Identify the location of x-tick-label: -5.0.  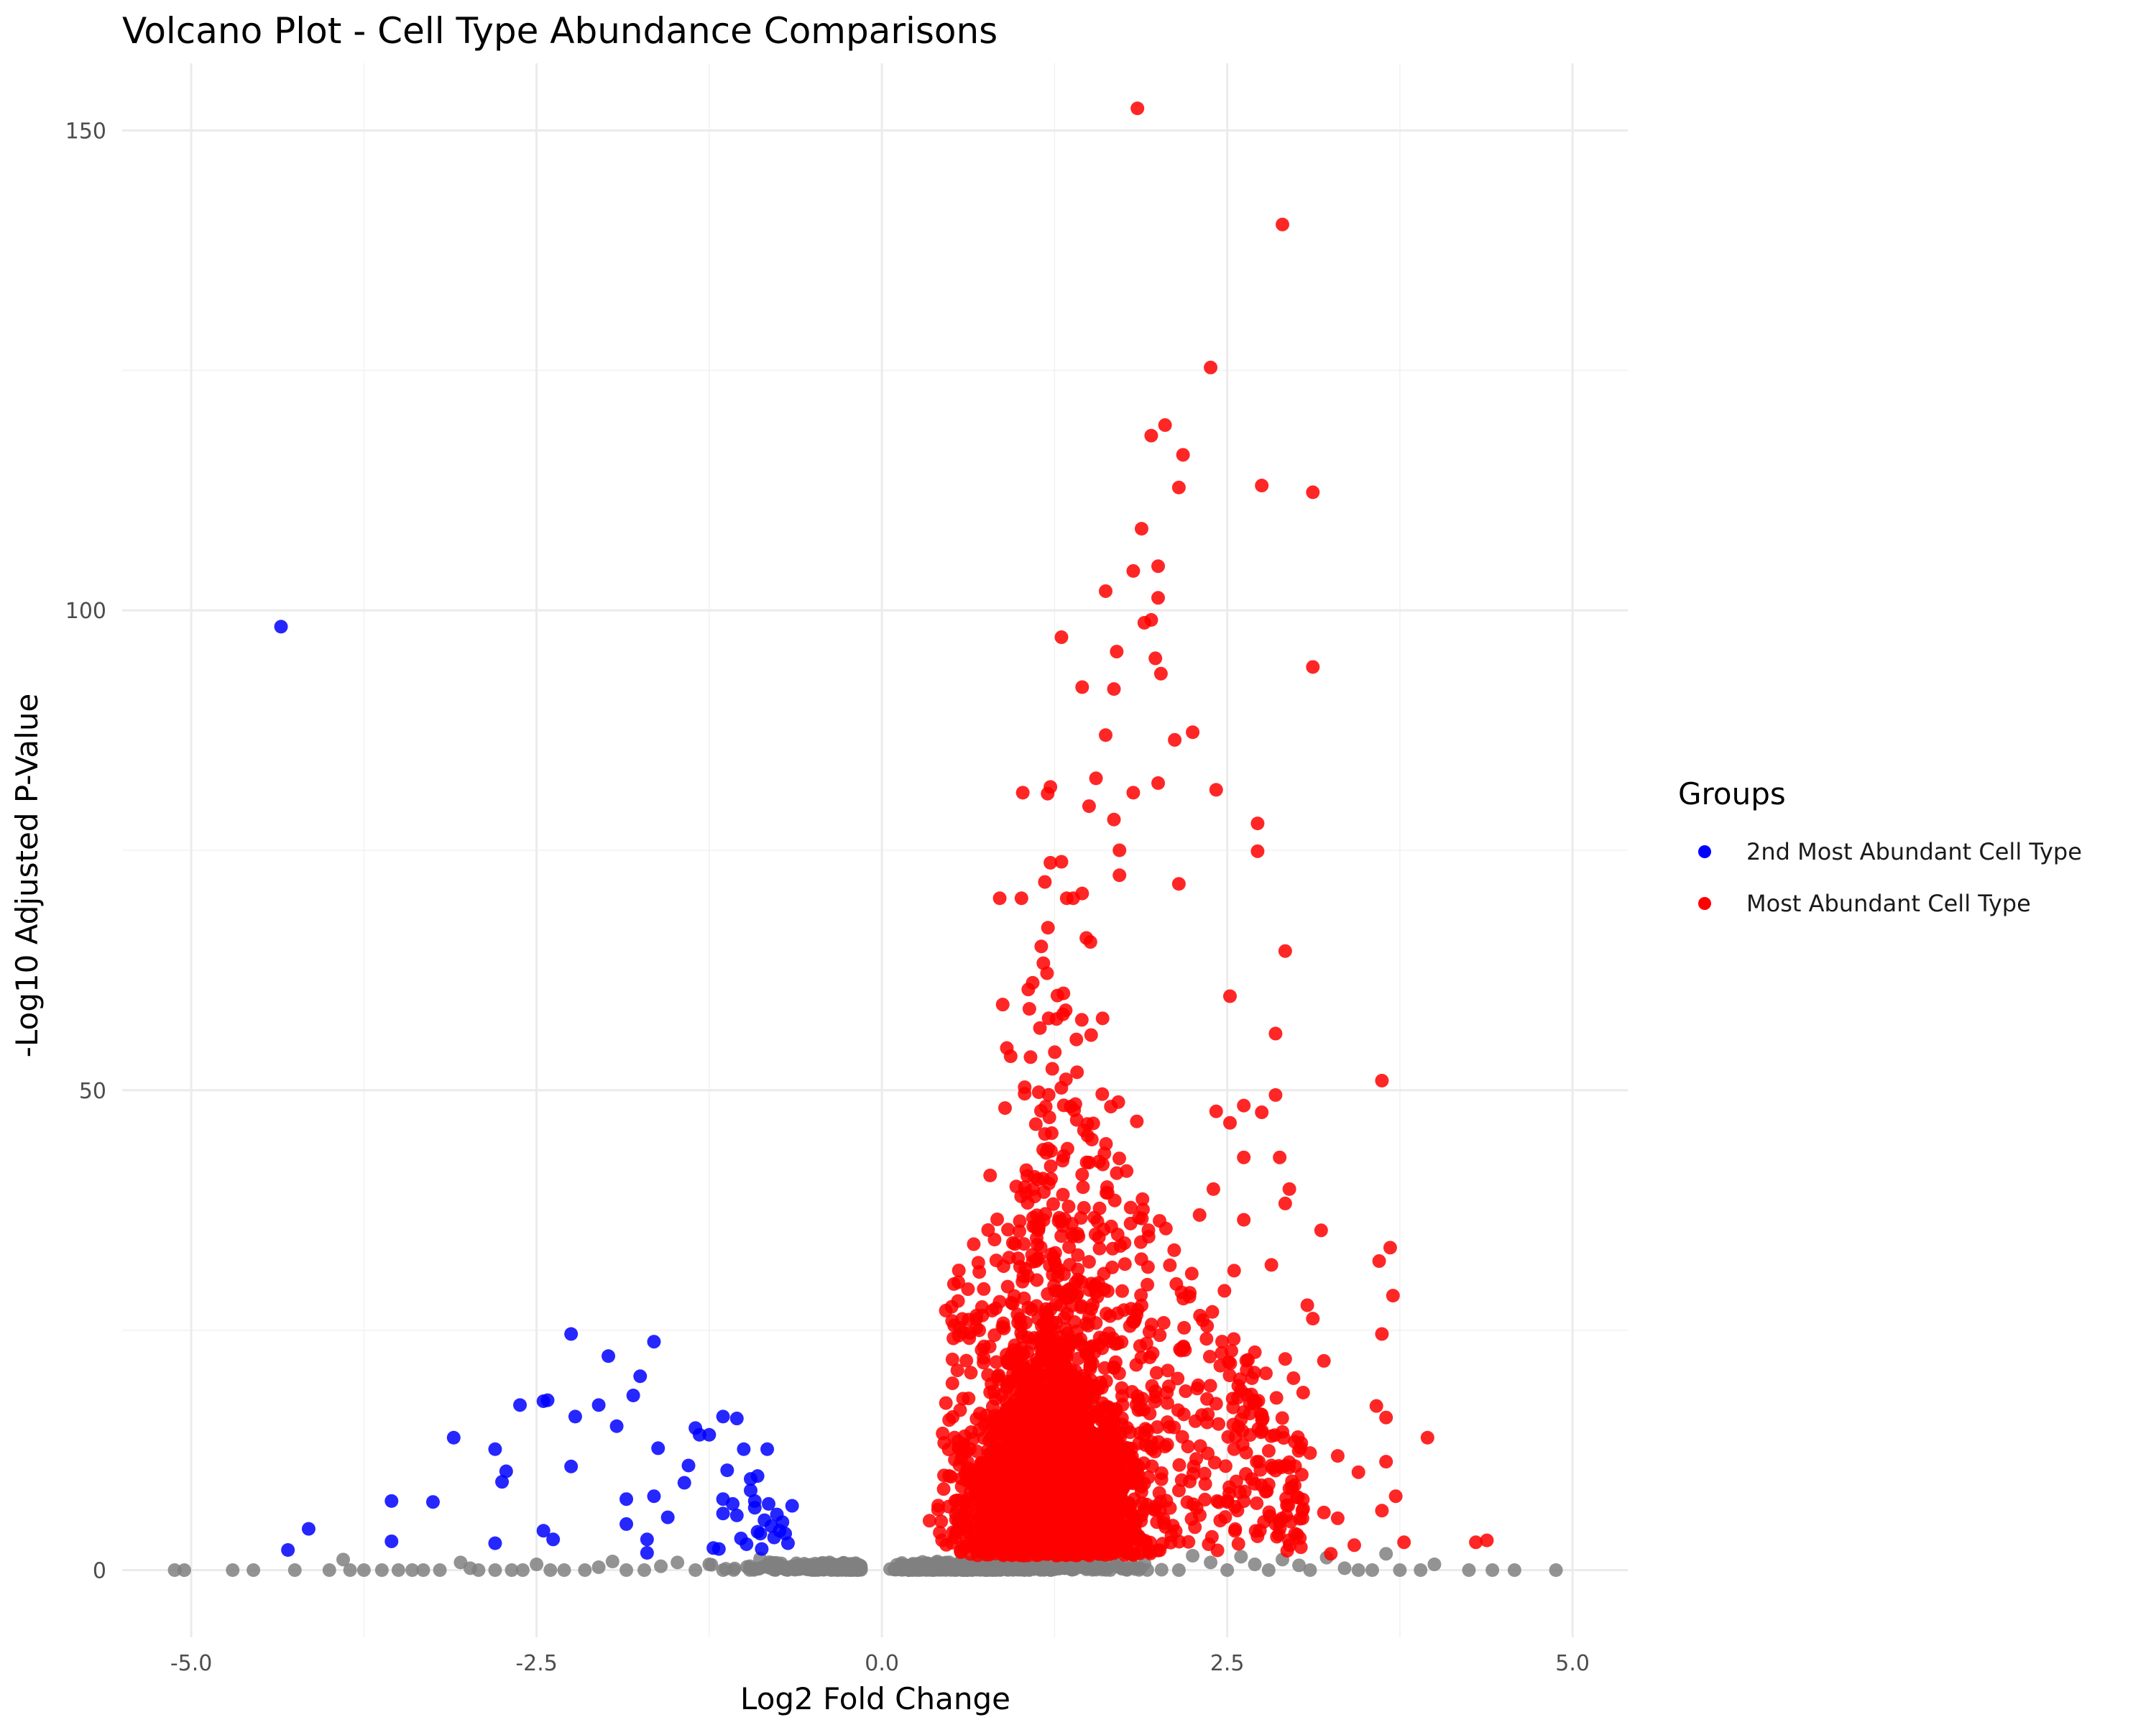
(191, 1663).